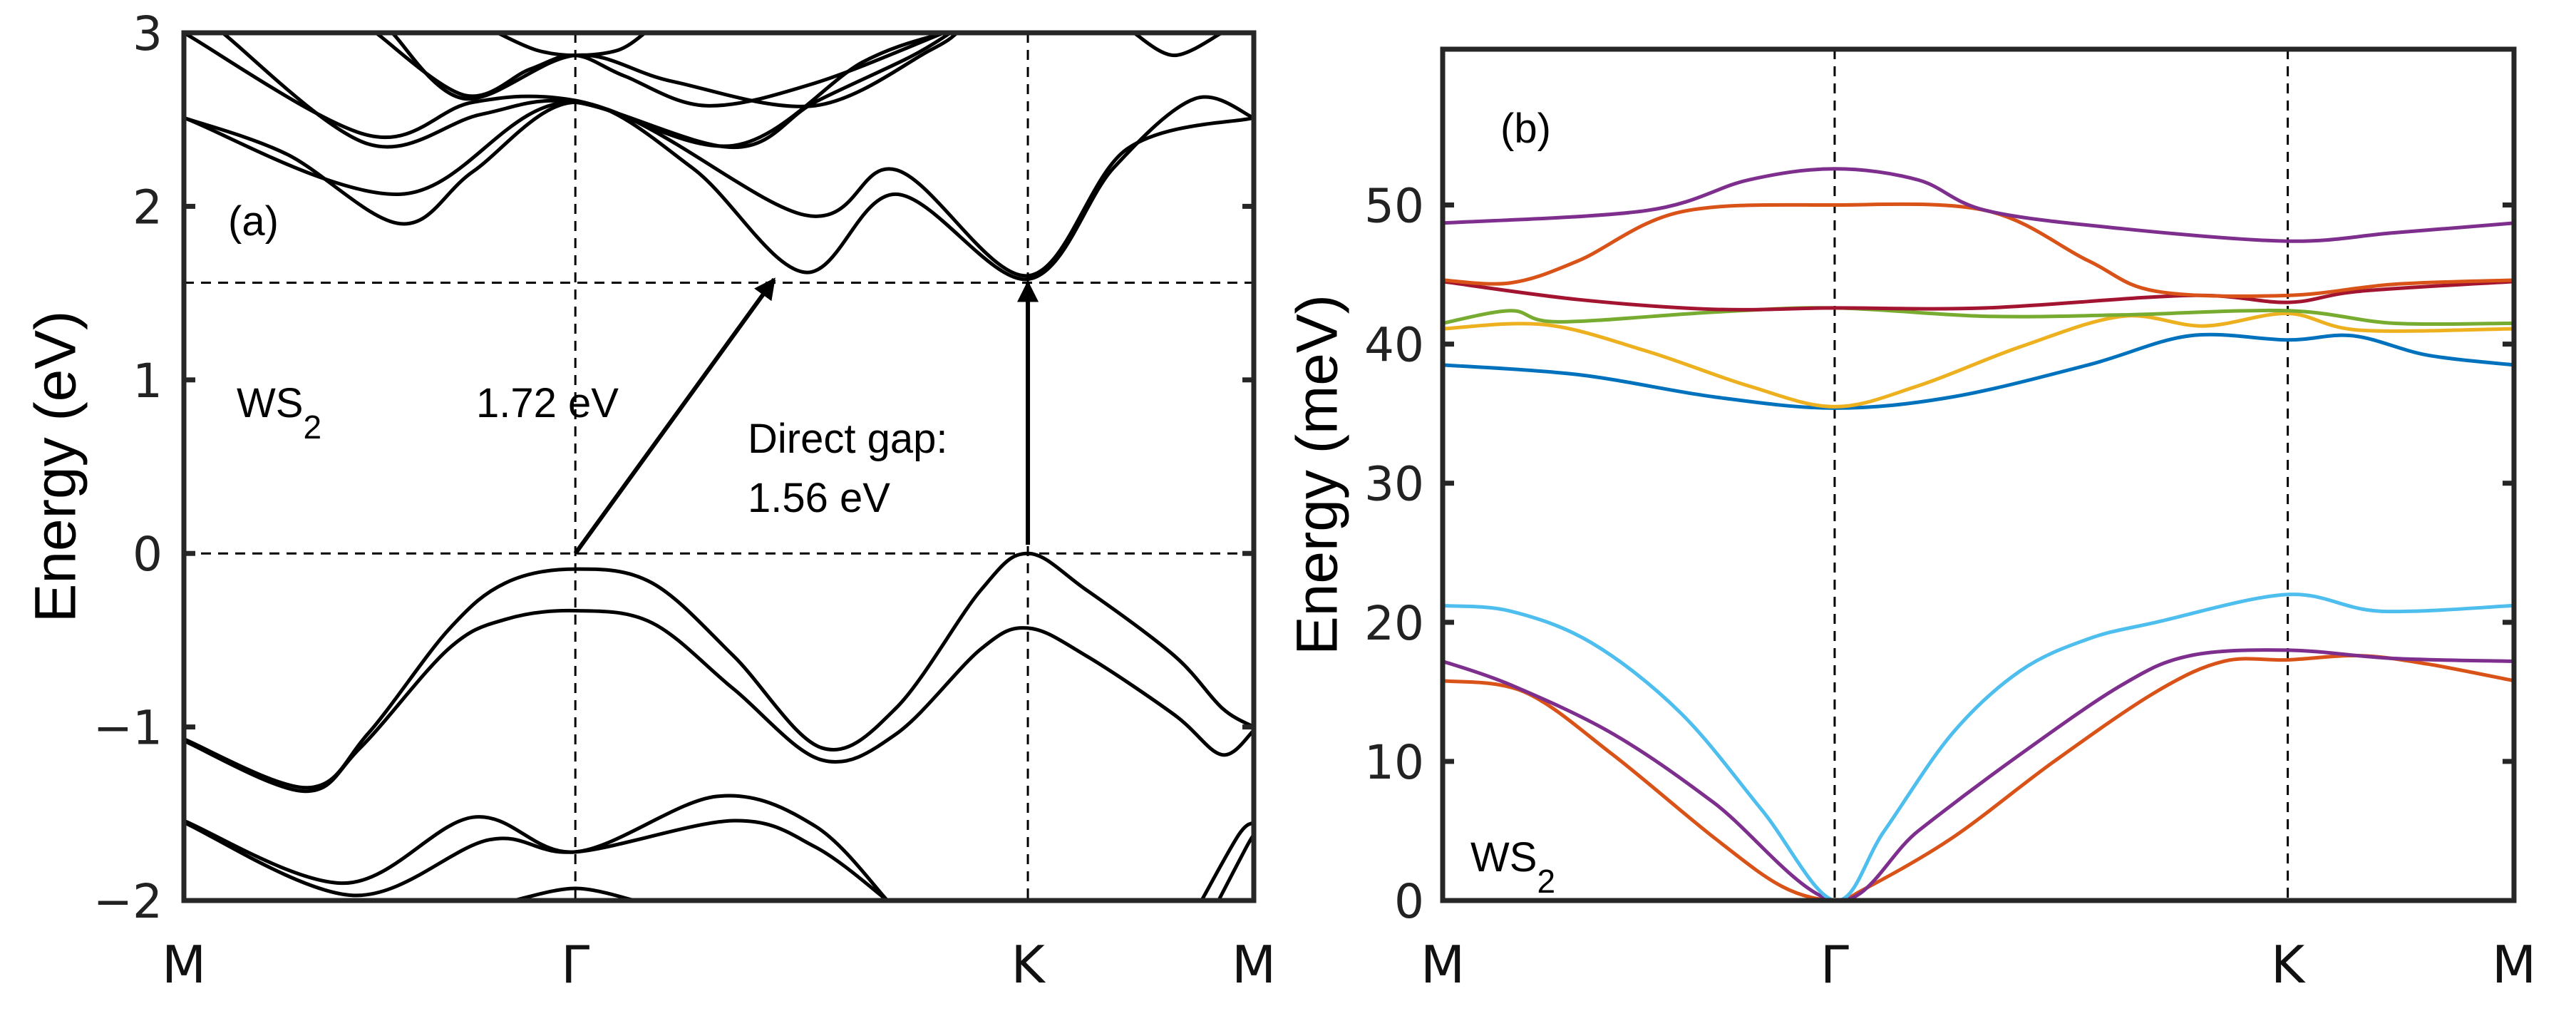  I want to click on y-tick-label: 30, so click(1394, 484).